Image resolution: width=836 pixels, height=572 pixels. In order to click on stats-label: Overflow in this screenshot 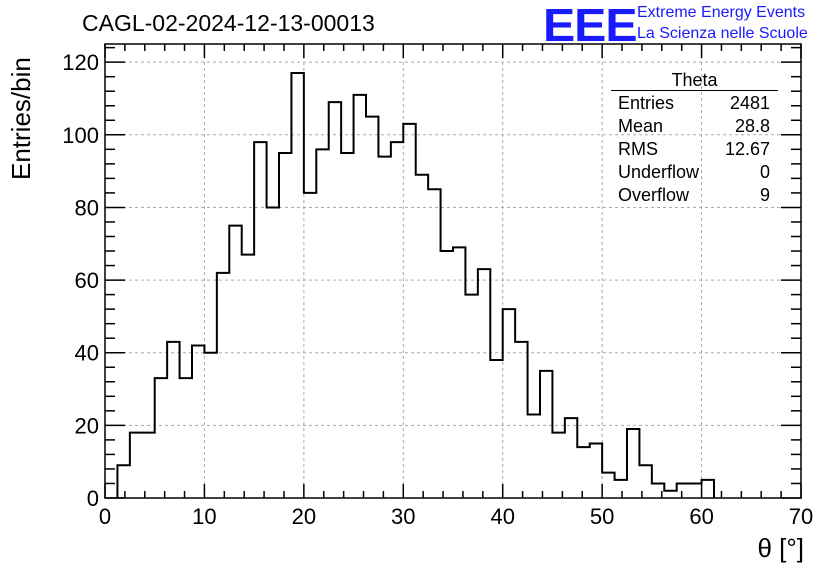, I will do `click(654, 195)`.